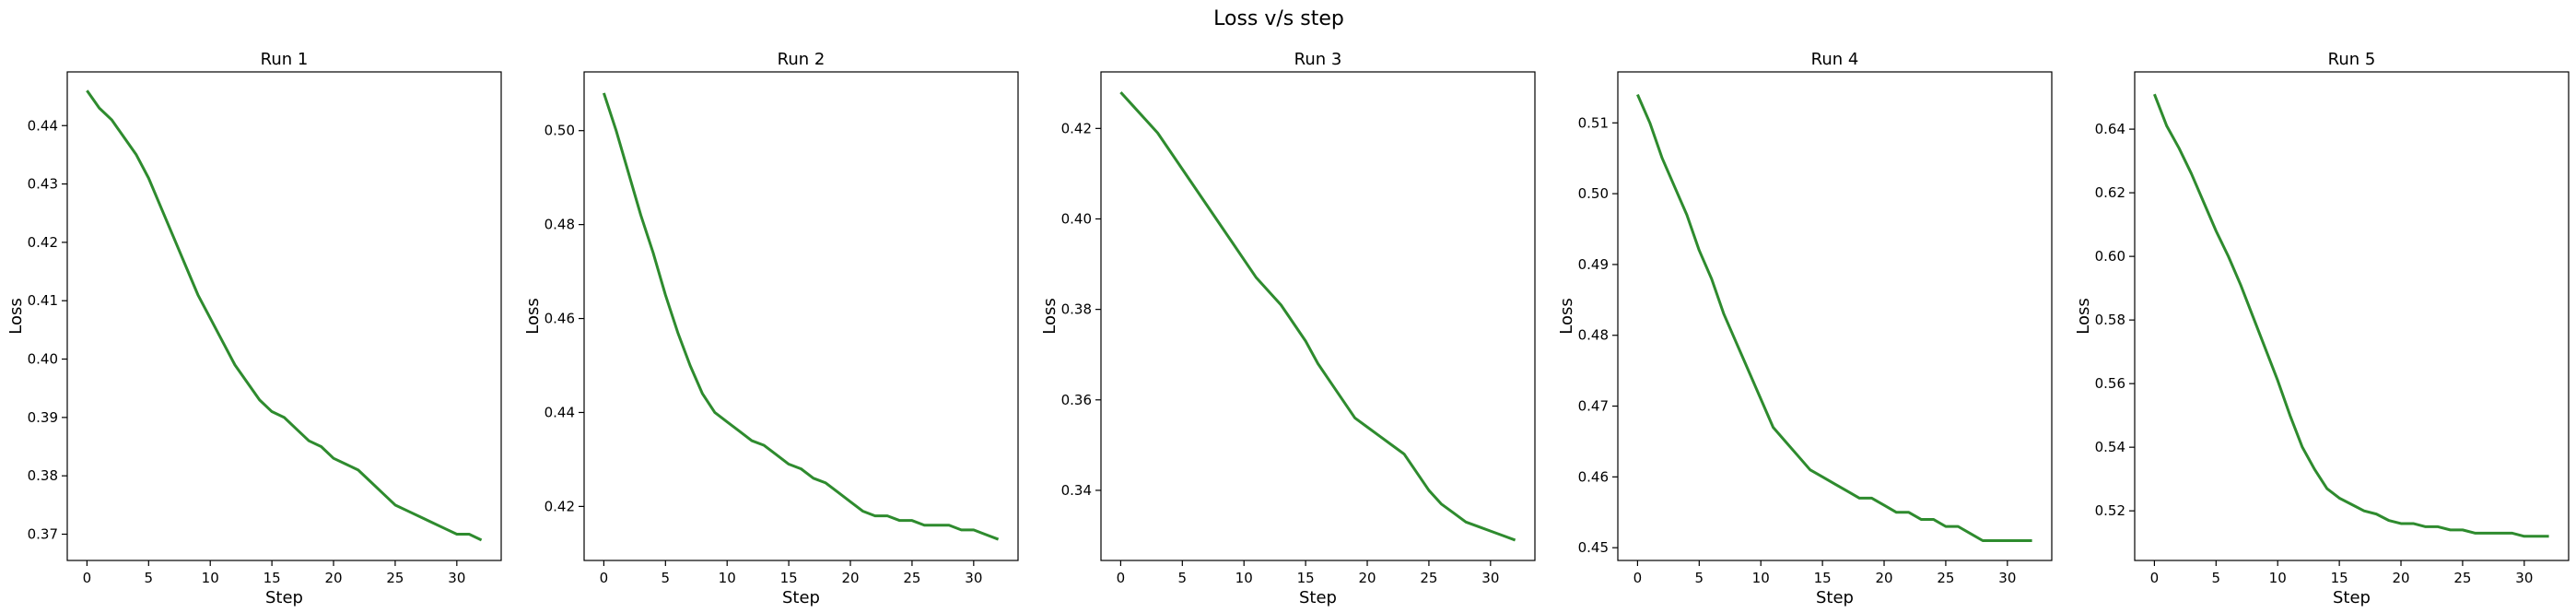  Describe the element at coordinates (1076, 400) in the screenshot. I see `y-tick-label: 0.36` at that location.